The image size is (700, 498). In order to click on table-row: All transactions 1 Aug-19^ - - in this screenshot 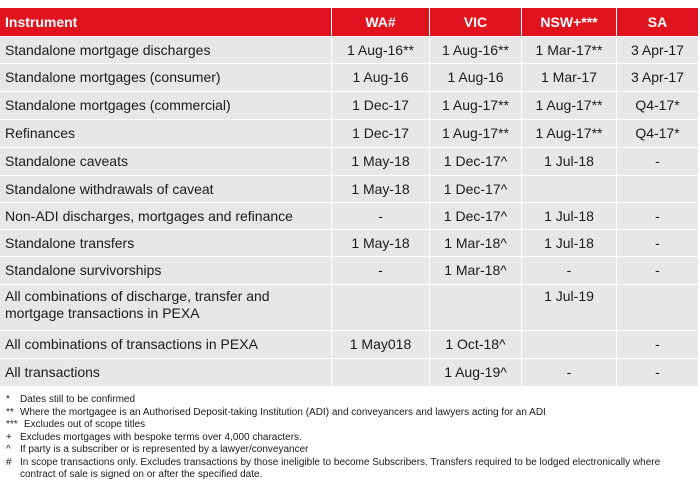, I will do `click(349, 372)`.